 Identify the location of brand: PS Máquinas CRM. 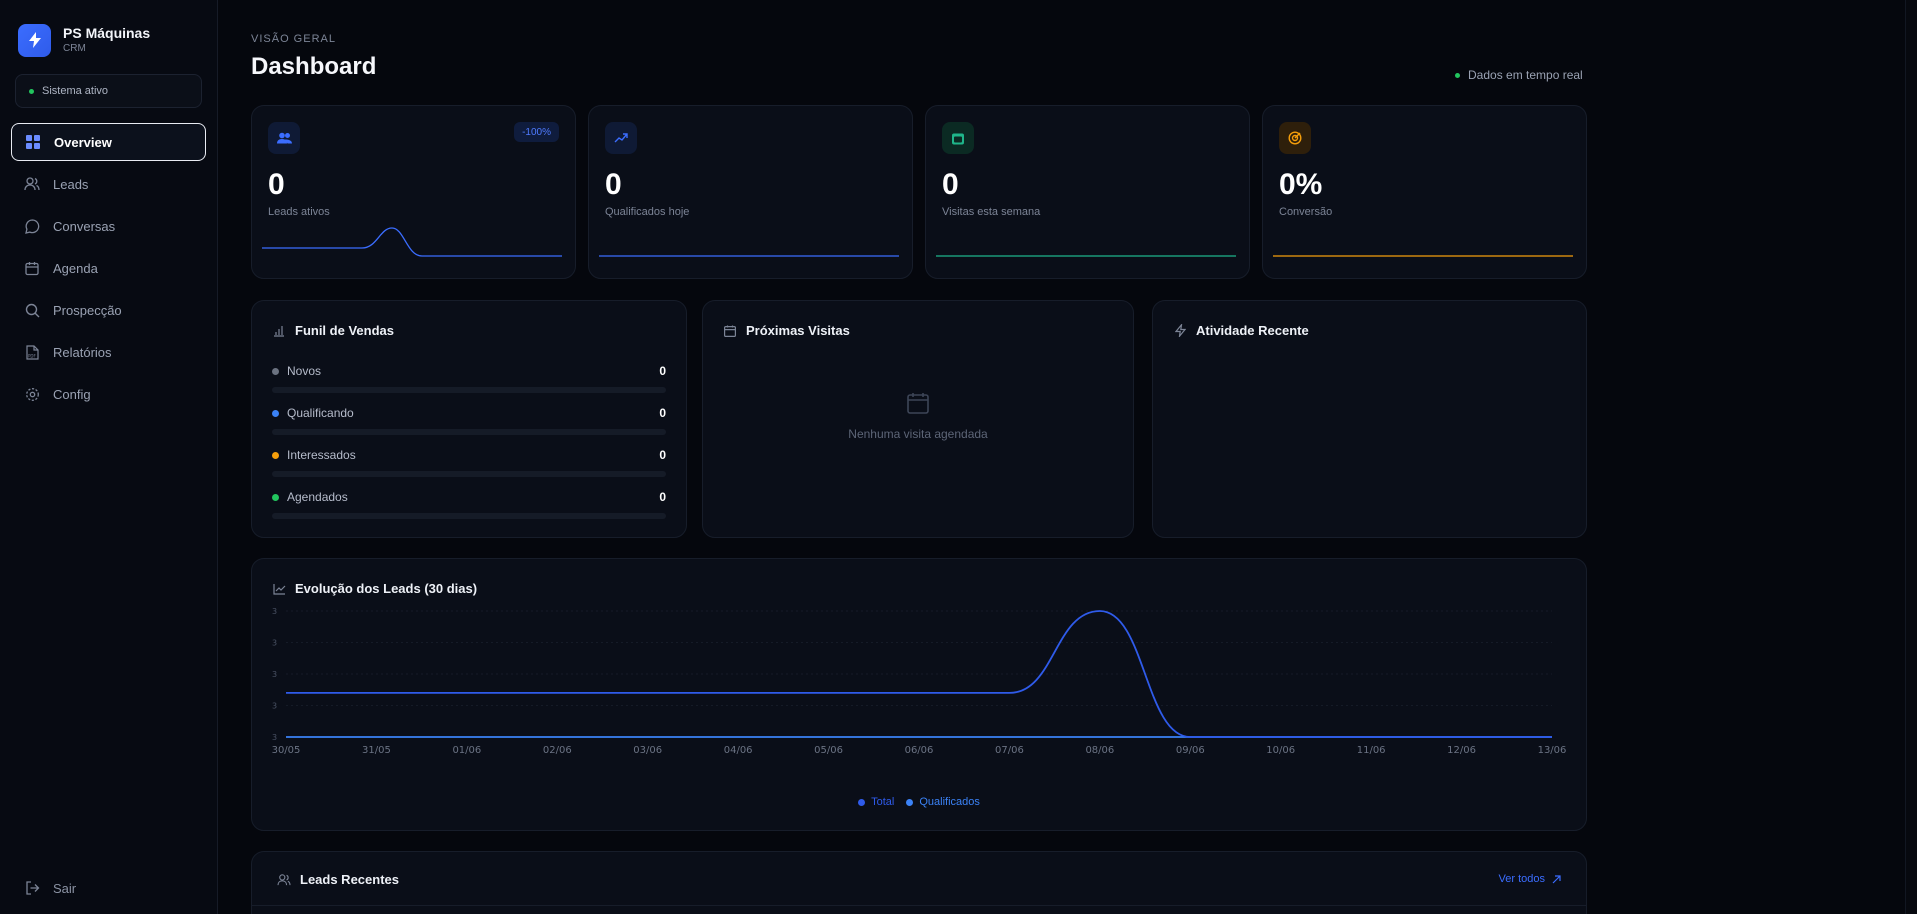
(108, 29).